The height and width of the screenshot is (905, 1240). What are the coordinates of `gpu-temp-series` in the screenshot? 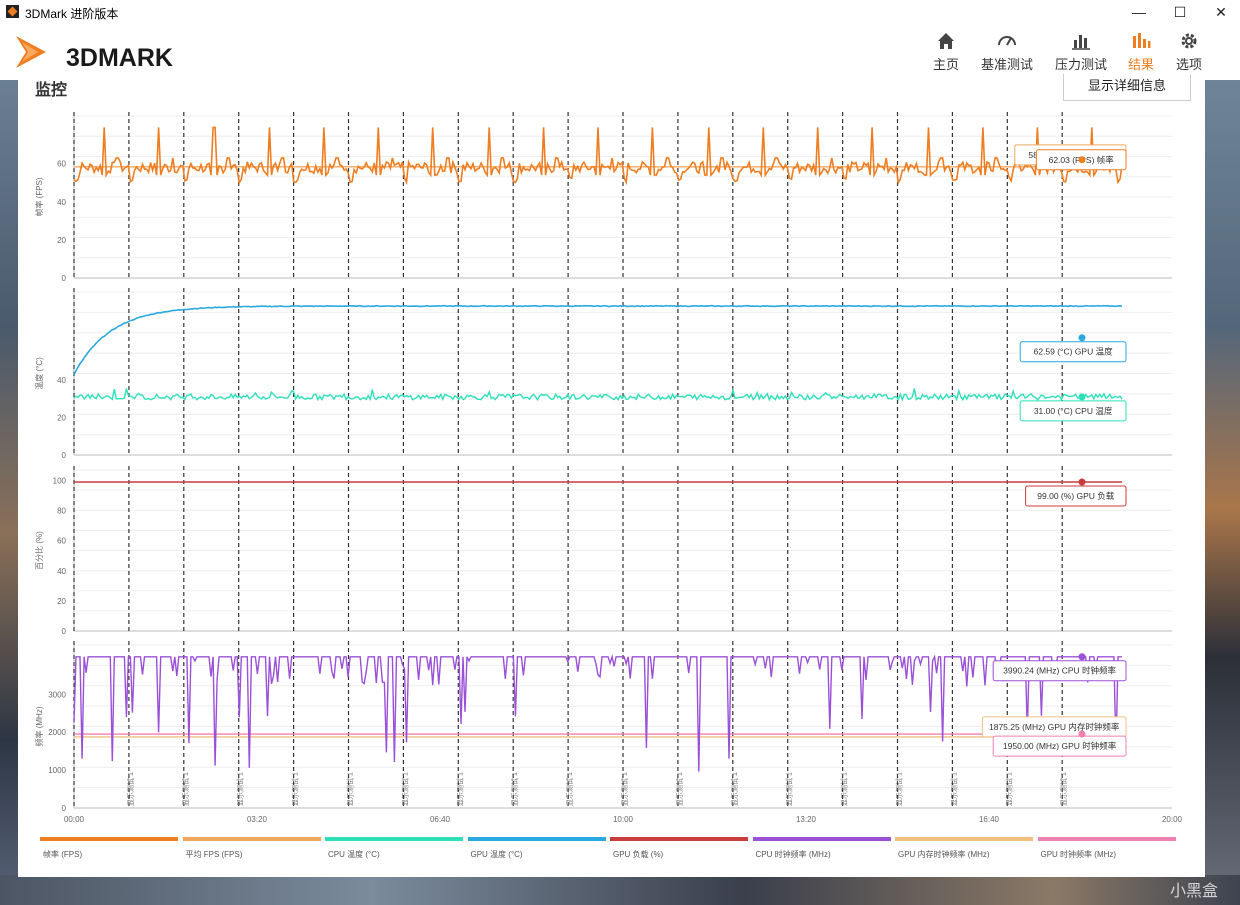 It's located at (598, 340).